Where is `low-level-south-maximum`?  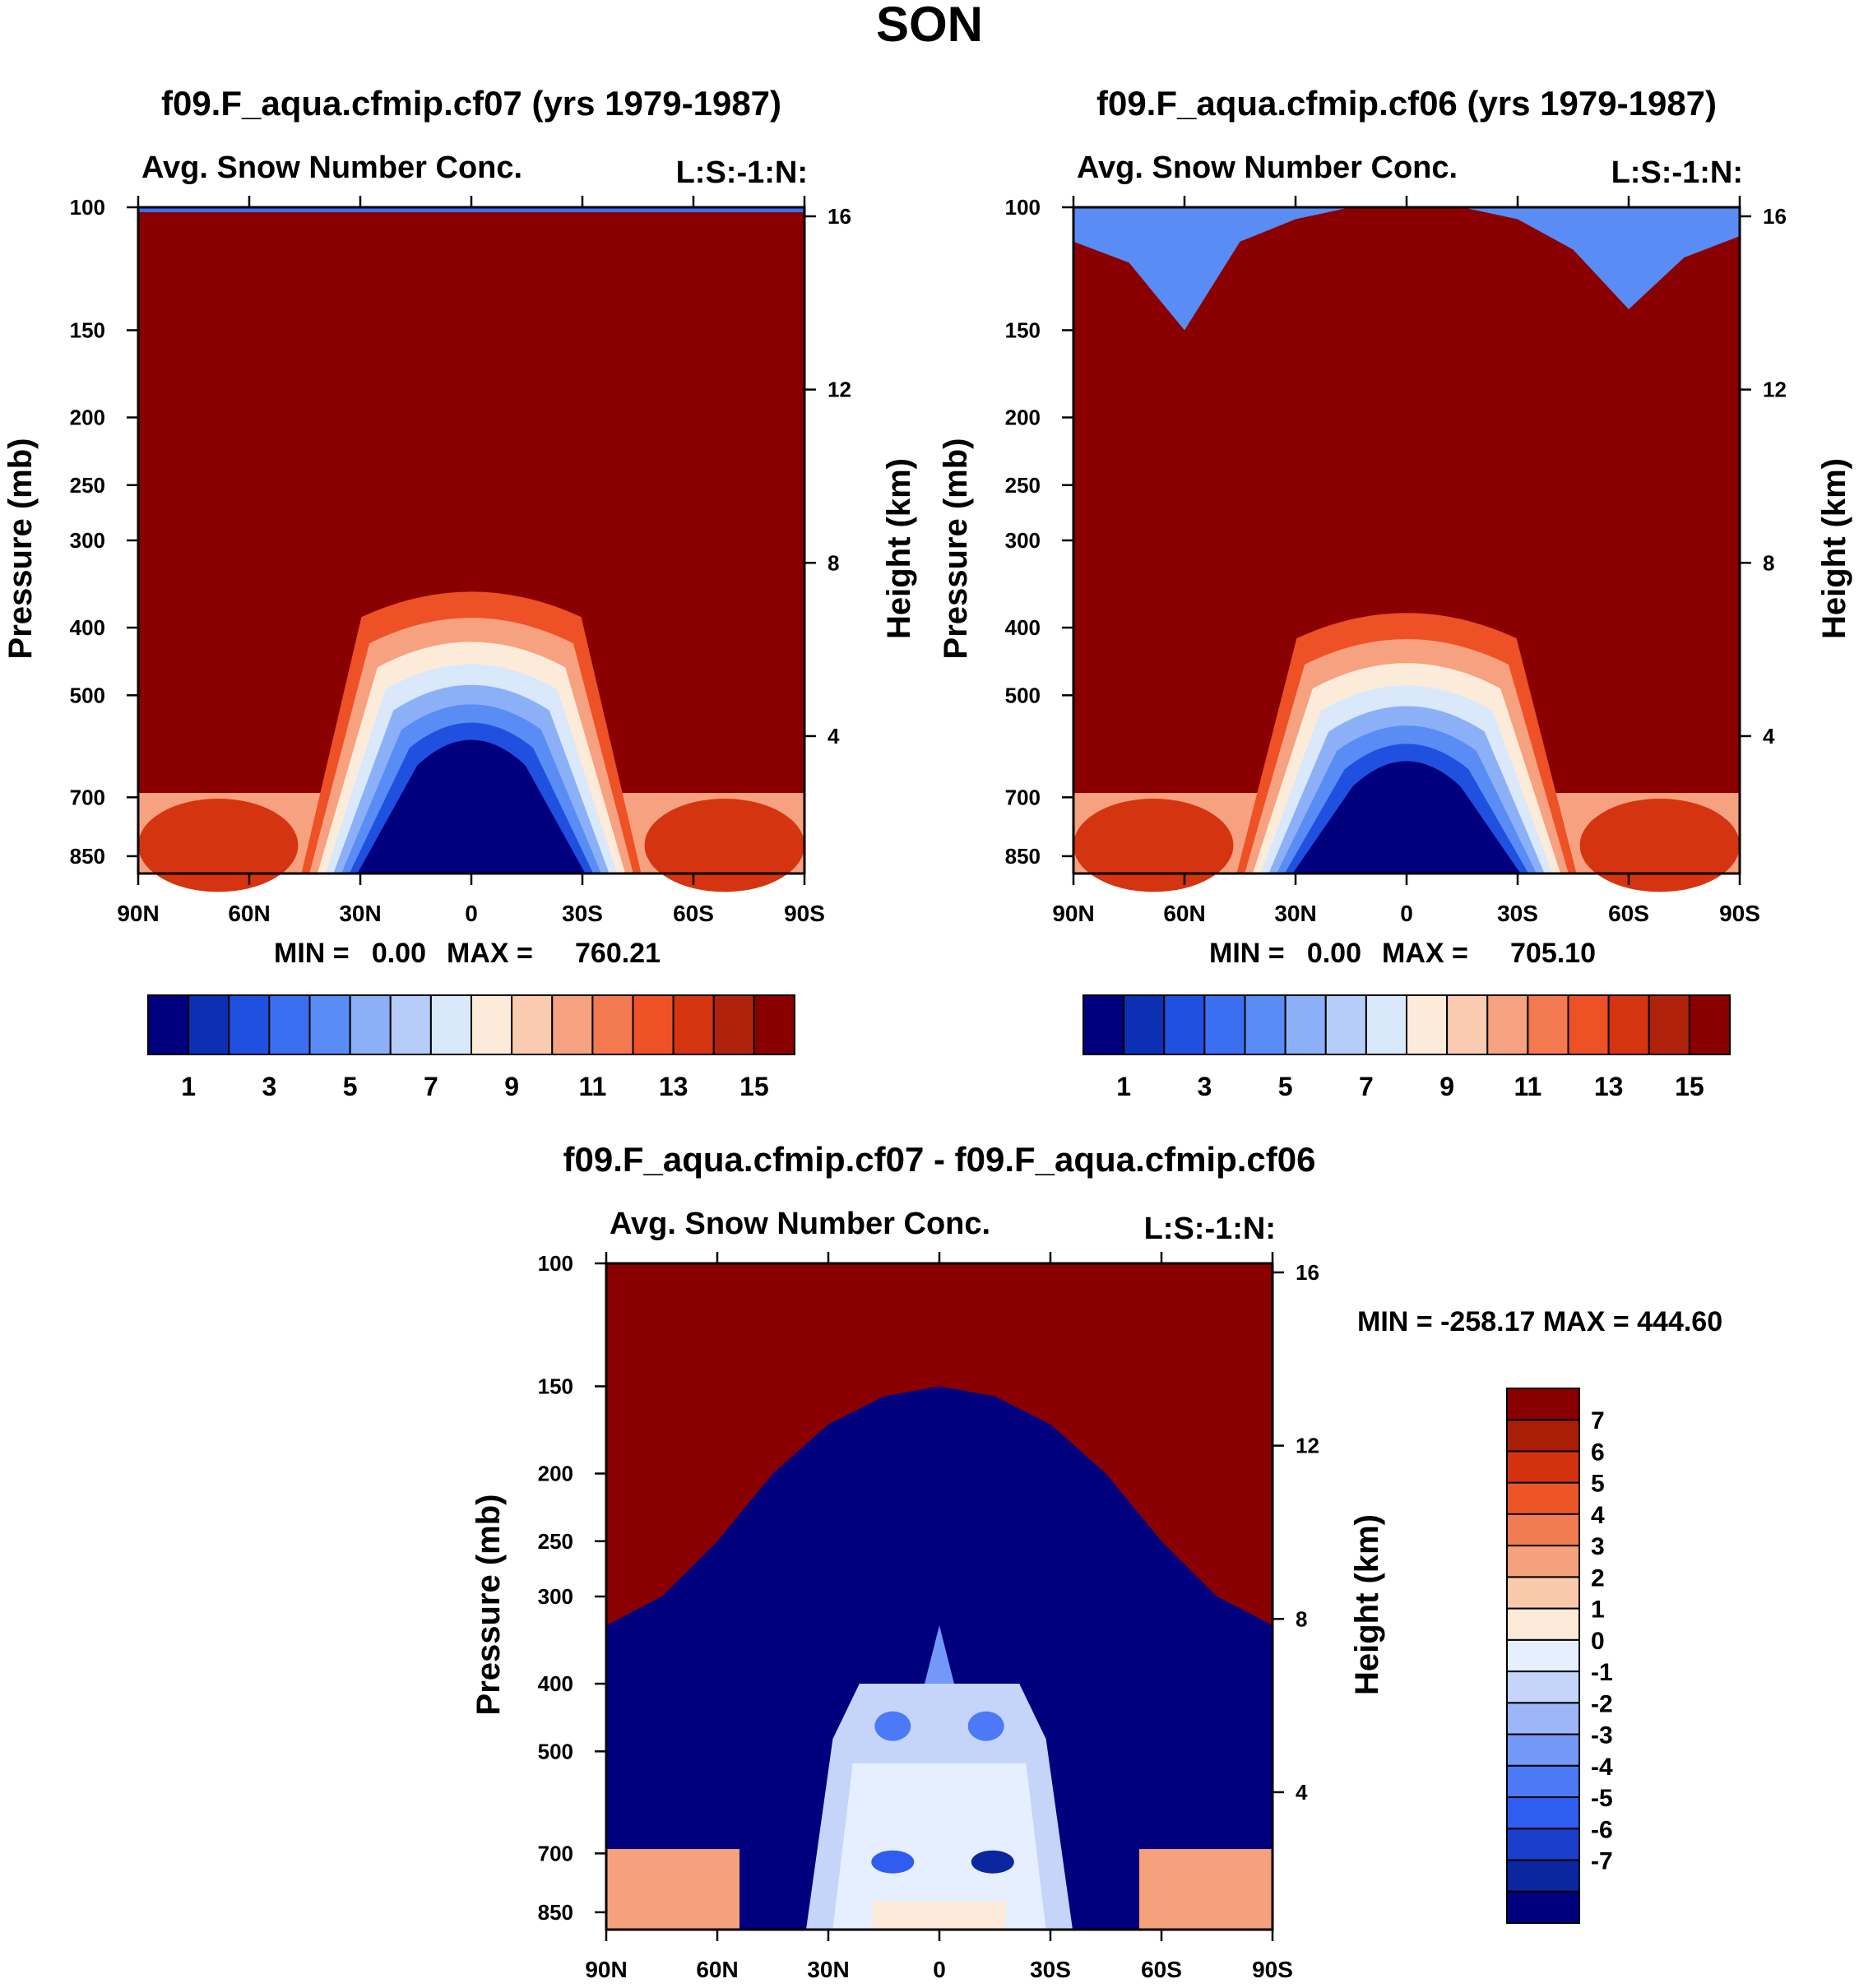 low-level-south-maximum is located at coordinates (1659, 845).